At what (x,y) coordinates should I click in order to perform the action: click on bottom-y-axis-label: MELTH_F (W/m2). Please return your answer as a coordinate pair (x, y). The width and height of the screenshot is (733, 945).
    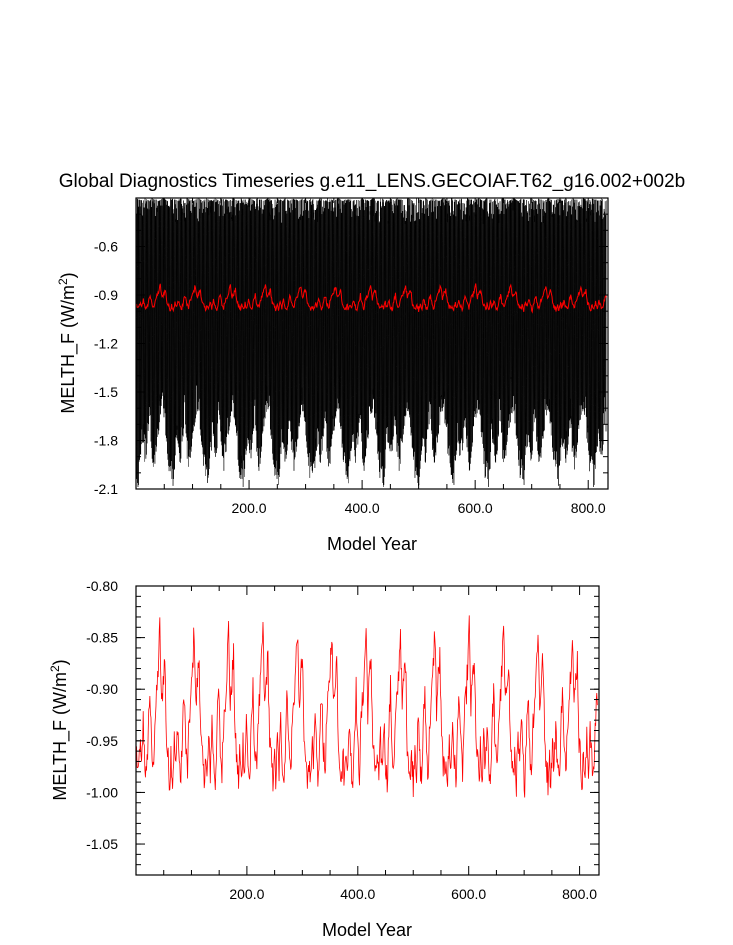
    Looking at the image, I should click on (59, 729).